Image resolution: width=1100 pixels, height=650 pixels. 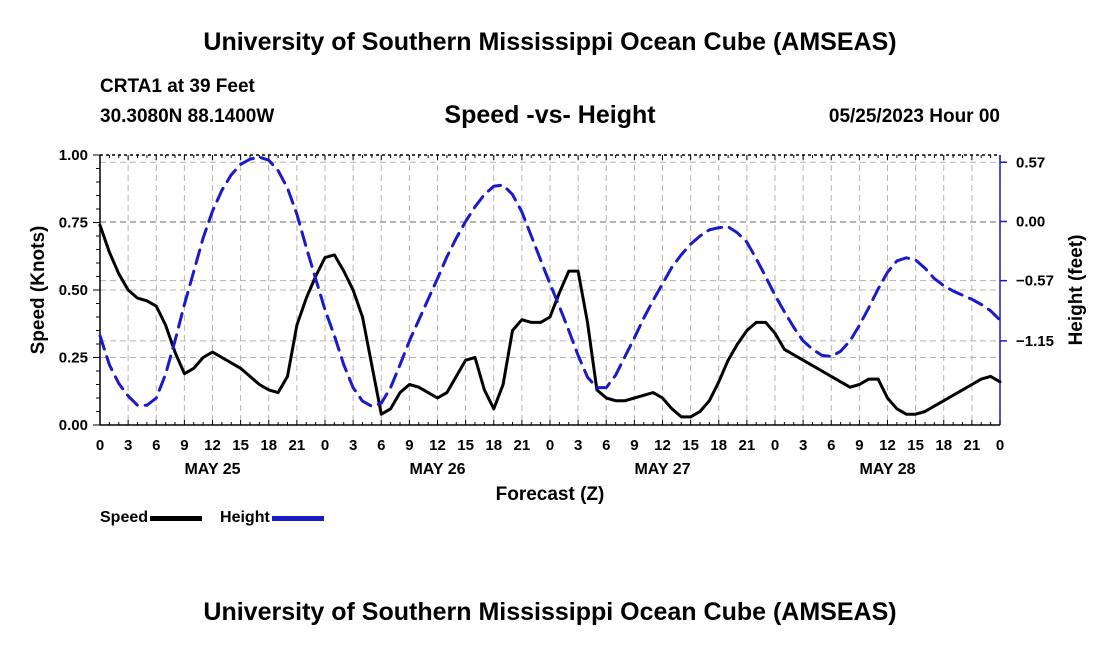 I want to click on y2-axis-title: Height (feet), so click(x=1076, y=290).